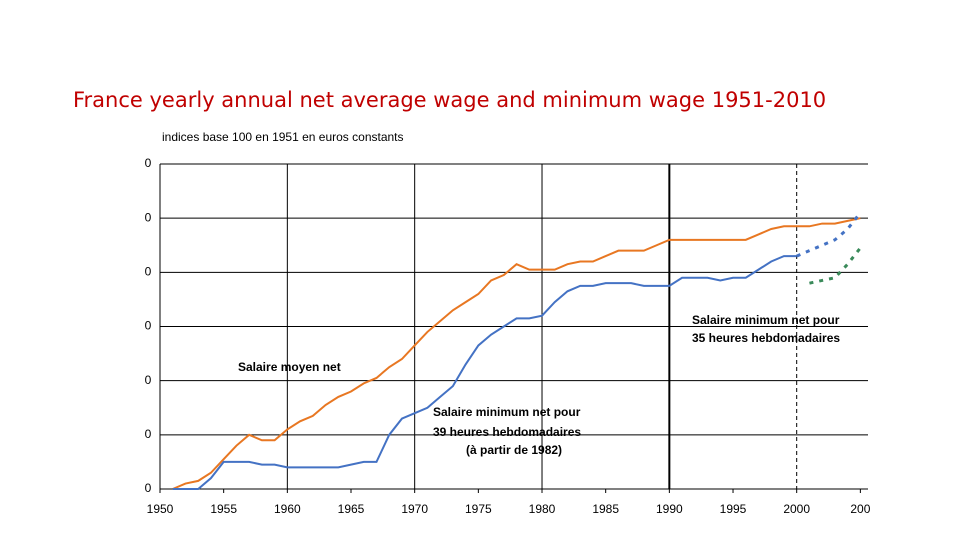  Describe the element at coordinates (507, 432) in the screenshot. I see `annotation: 39 heures hebdomadaires` at that location.